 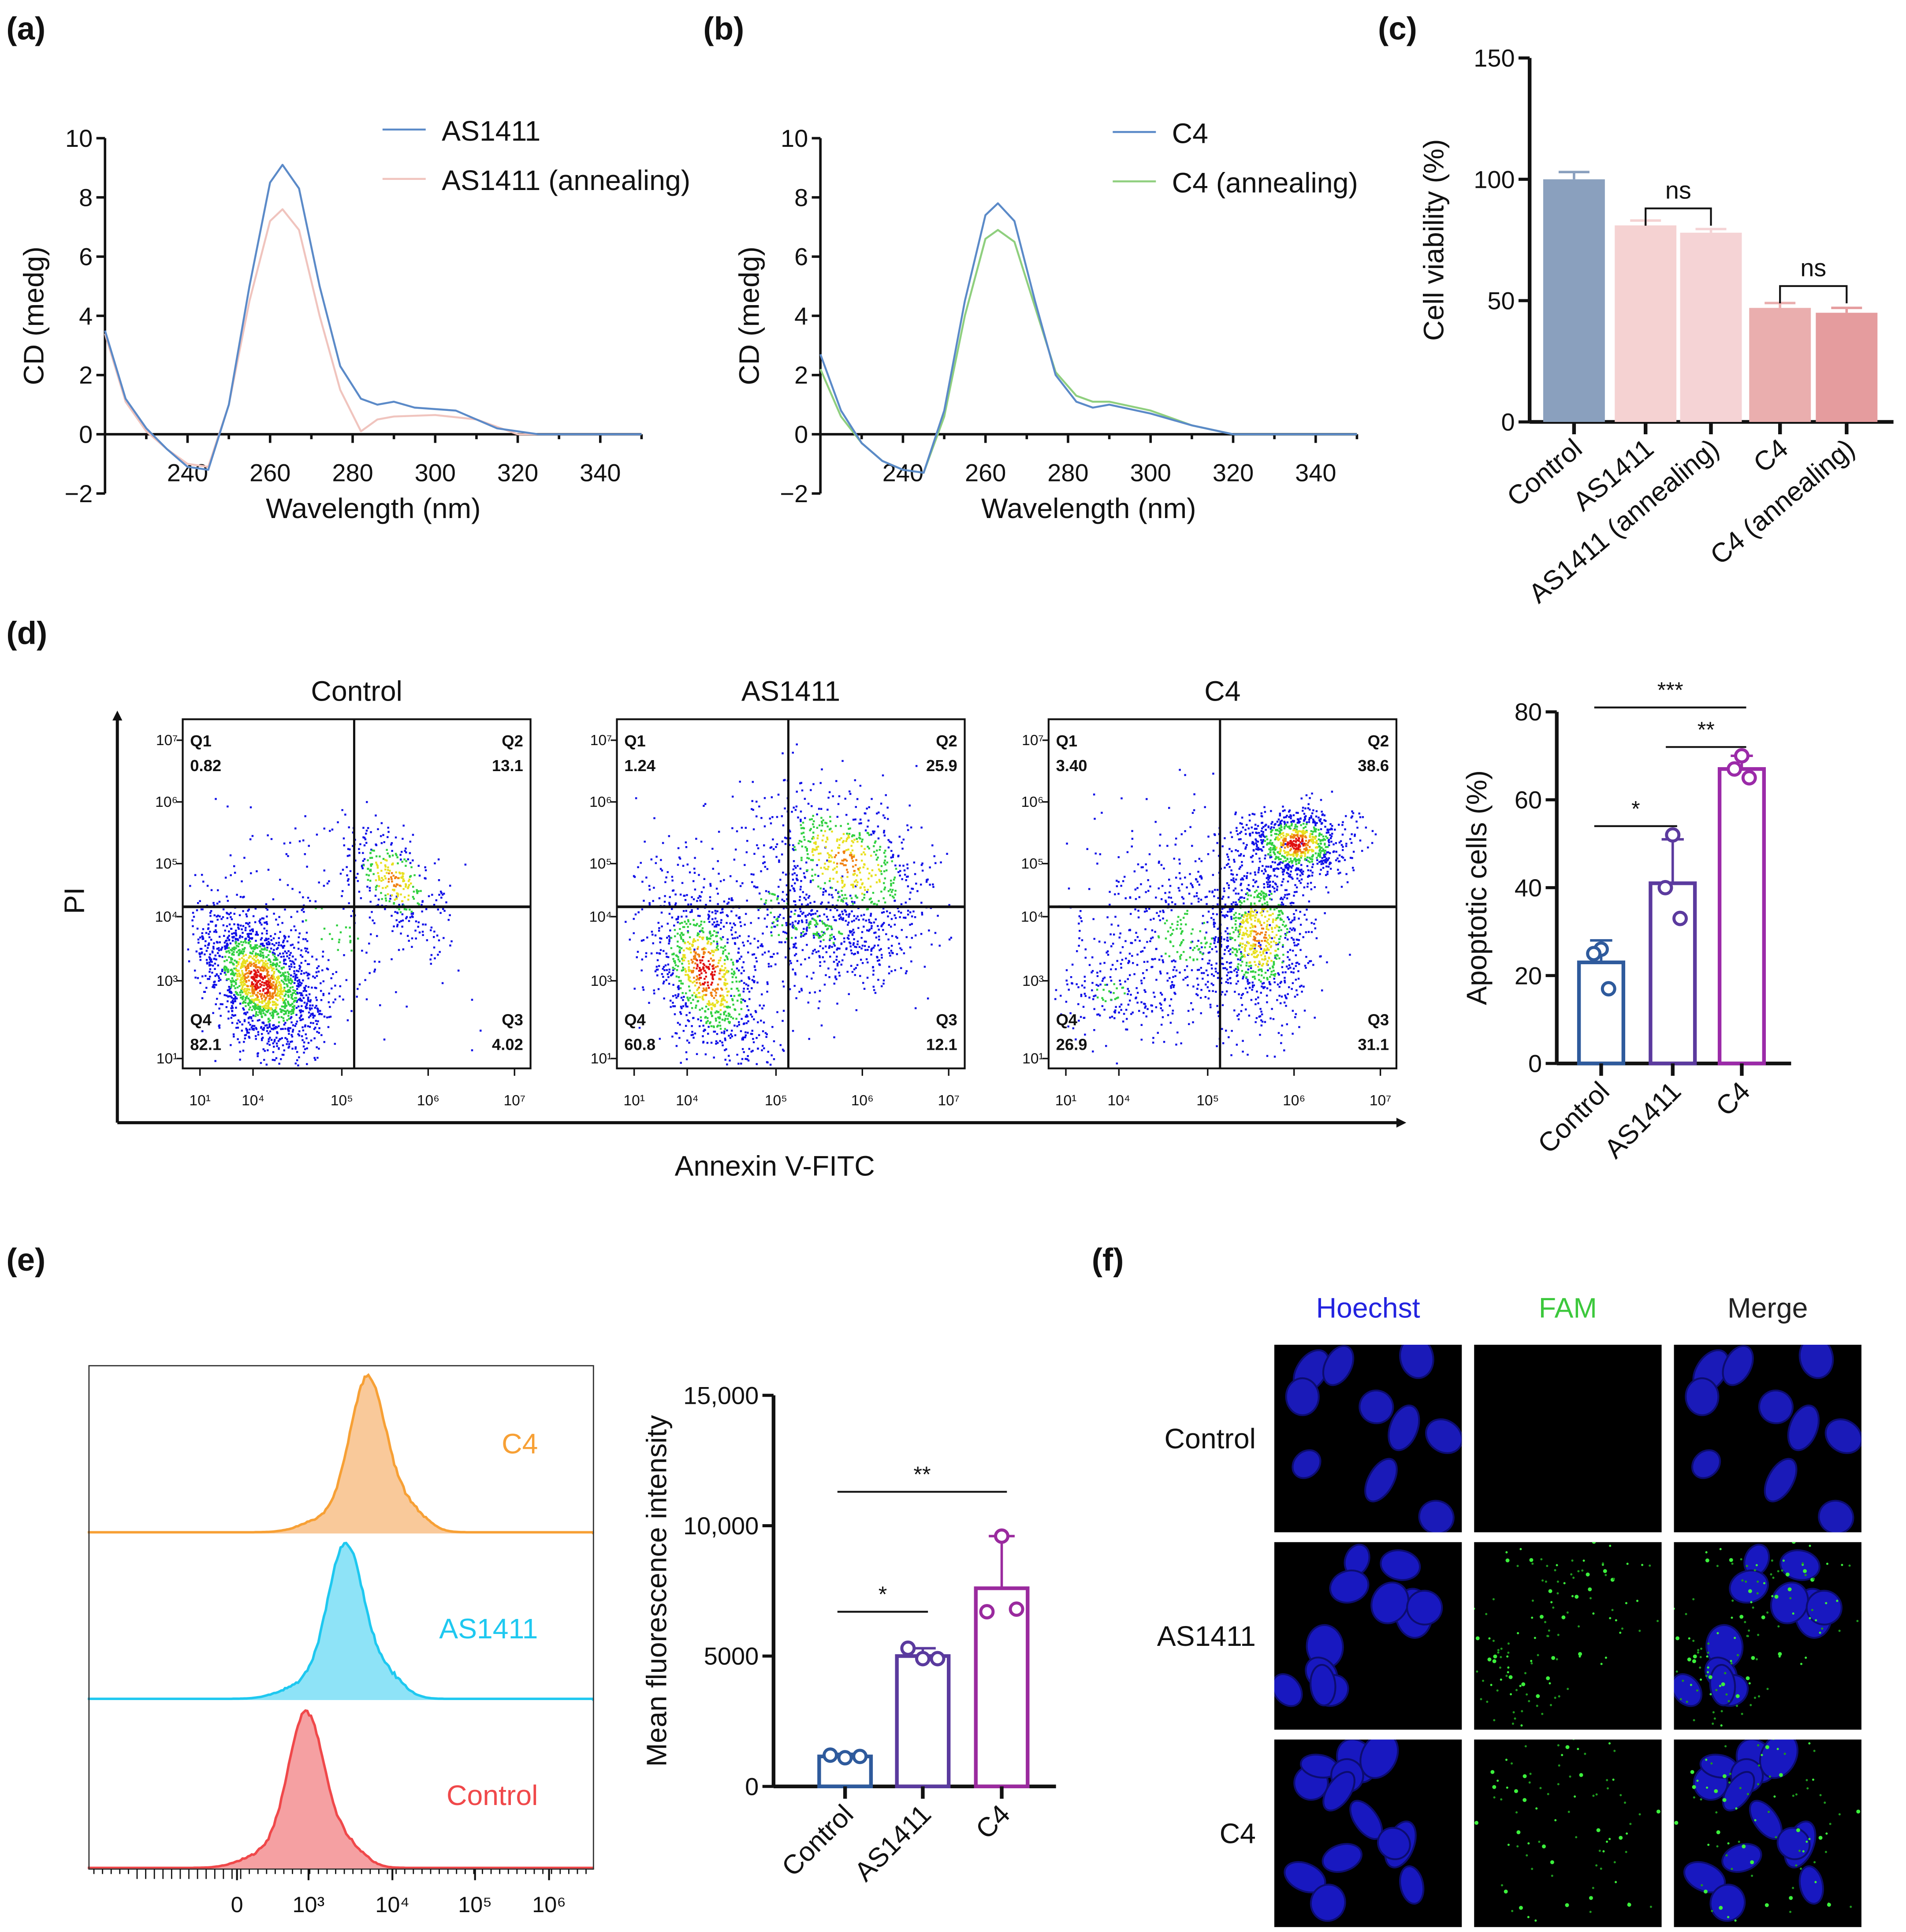 What do you see at coordinates (342, 1789) in the screenshot?
I see `histogram-line` at bounding box center [342, 1789].